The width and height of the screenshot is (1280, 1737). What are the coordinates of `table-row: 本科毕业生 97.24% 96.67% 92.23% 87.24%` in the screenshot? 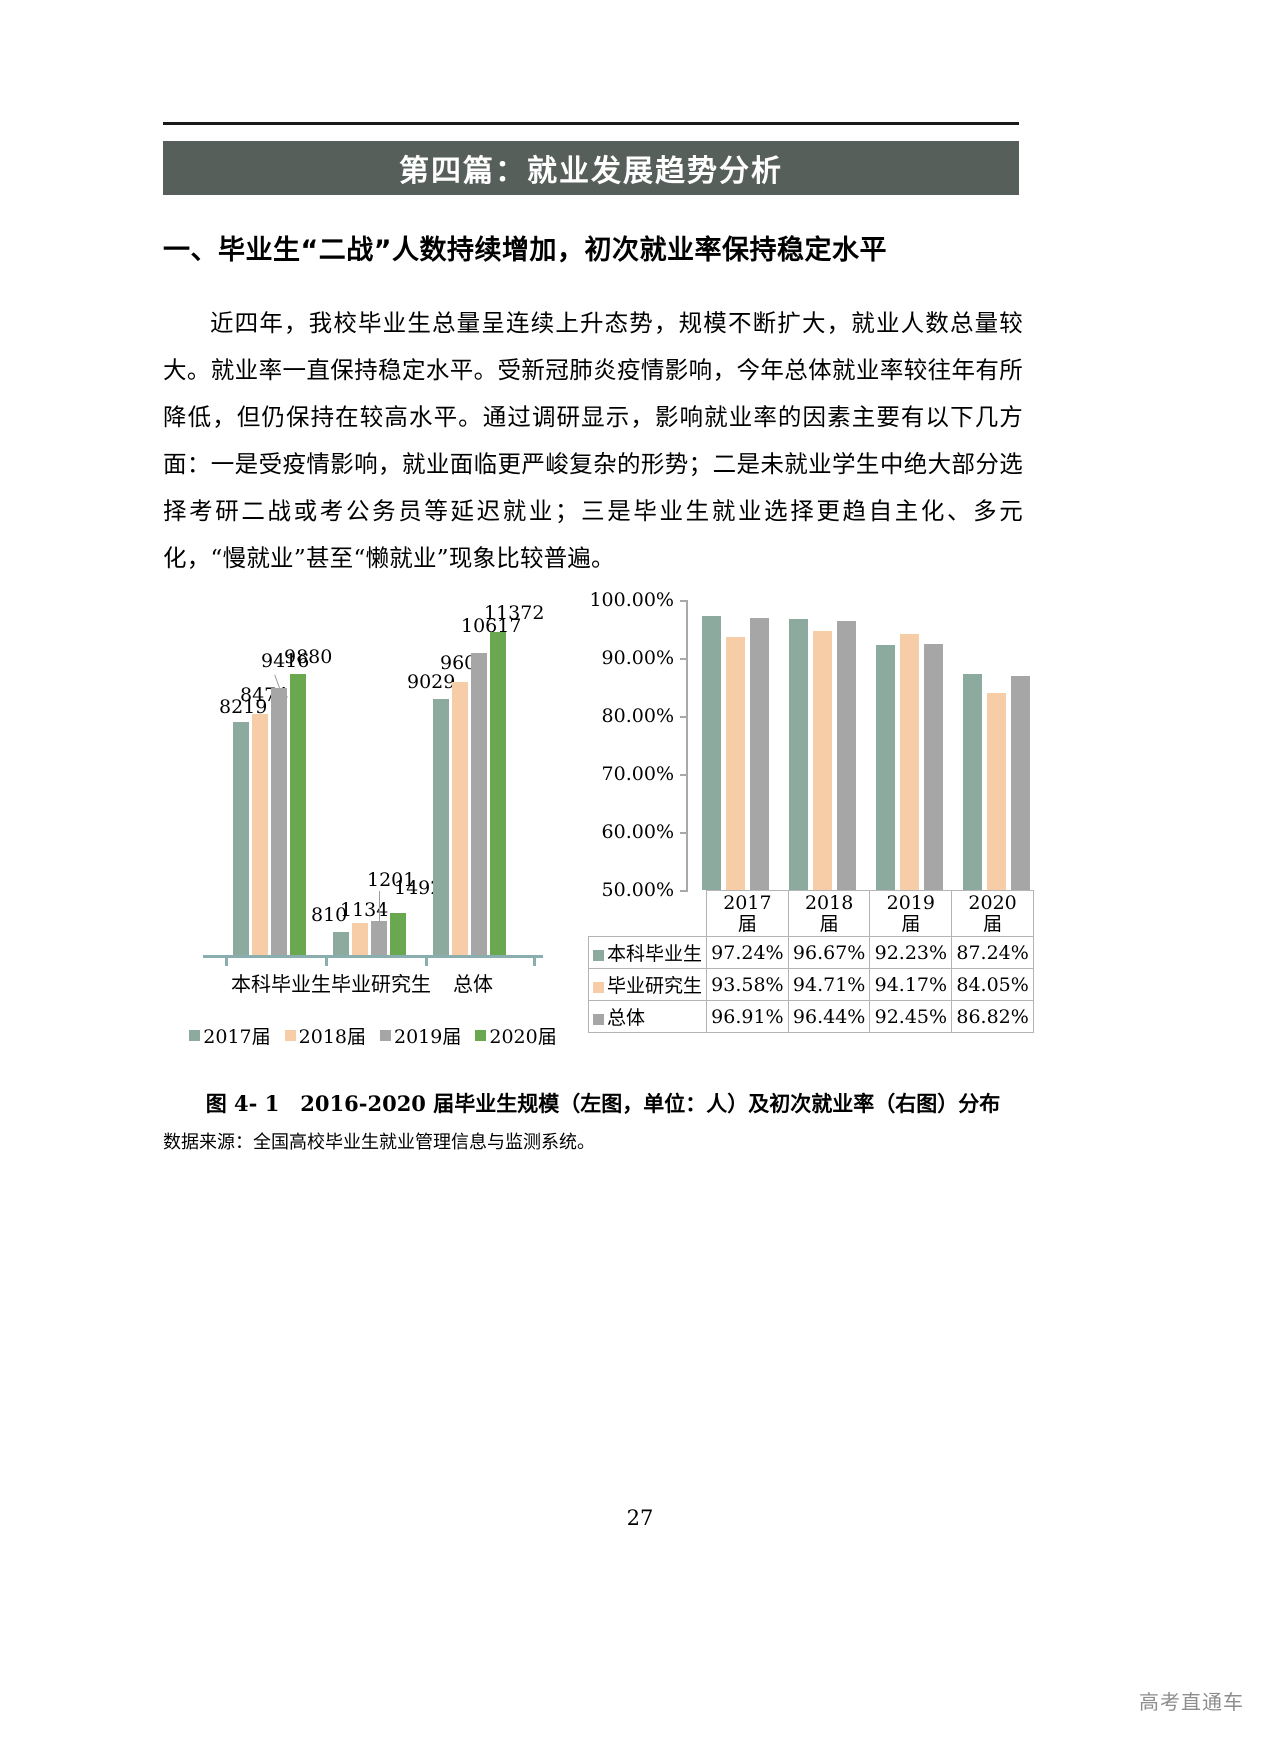 It's located at (810, 953).